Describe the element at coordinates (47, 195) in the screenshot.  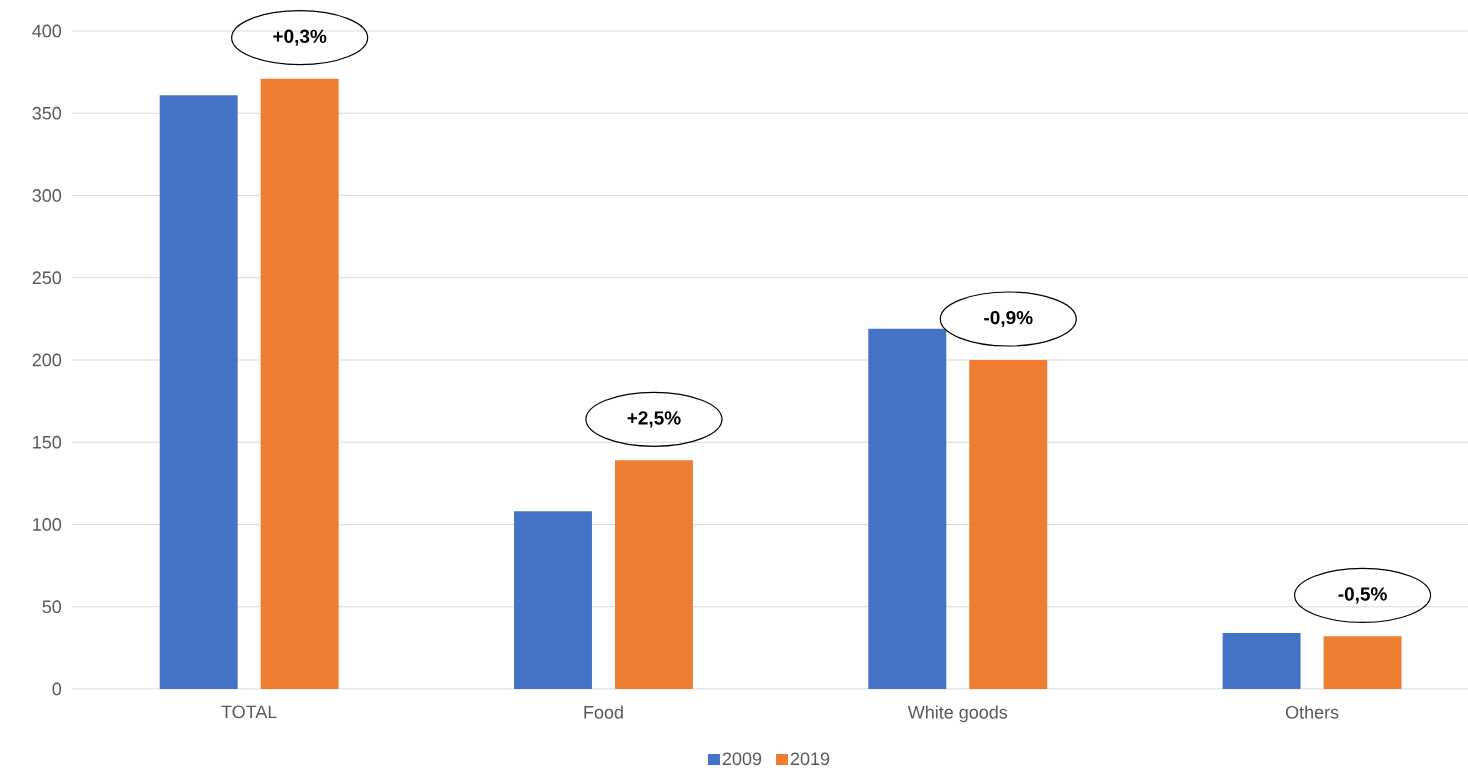
I see `y-tick-label: 300` at that location.